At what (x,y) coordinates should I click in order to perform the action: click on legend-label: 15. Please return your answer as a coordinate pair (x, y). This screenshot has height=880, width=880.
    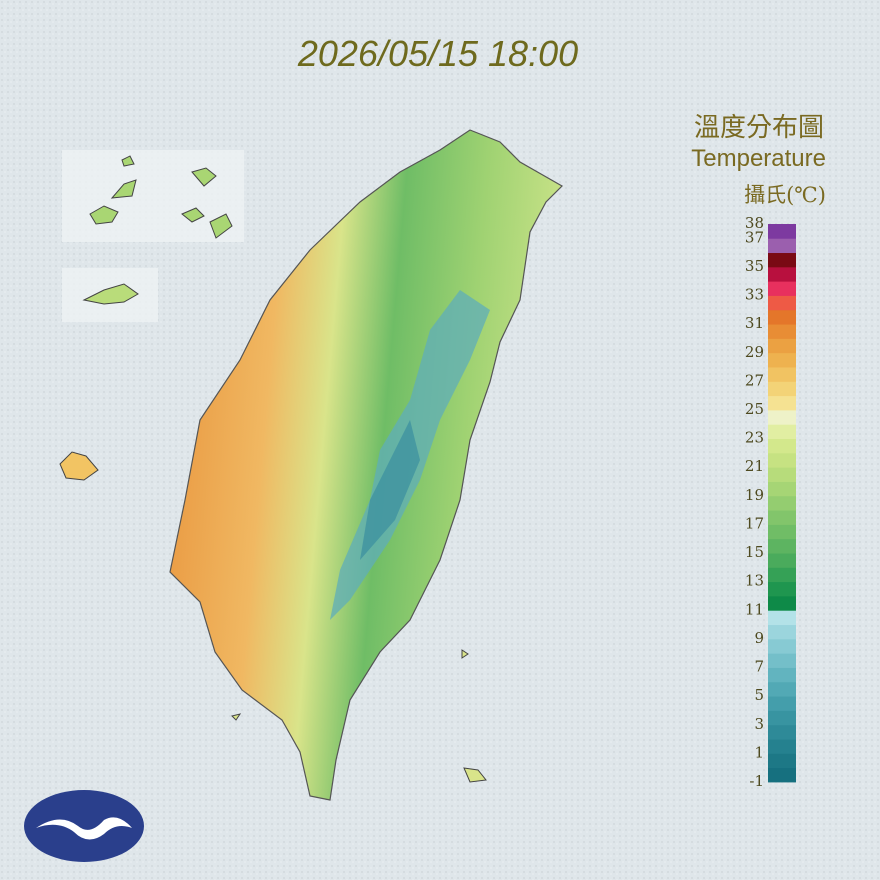
    Looking at the image, I should click on (754, 552).